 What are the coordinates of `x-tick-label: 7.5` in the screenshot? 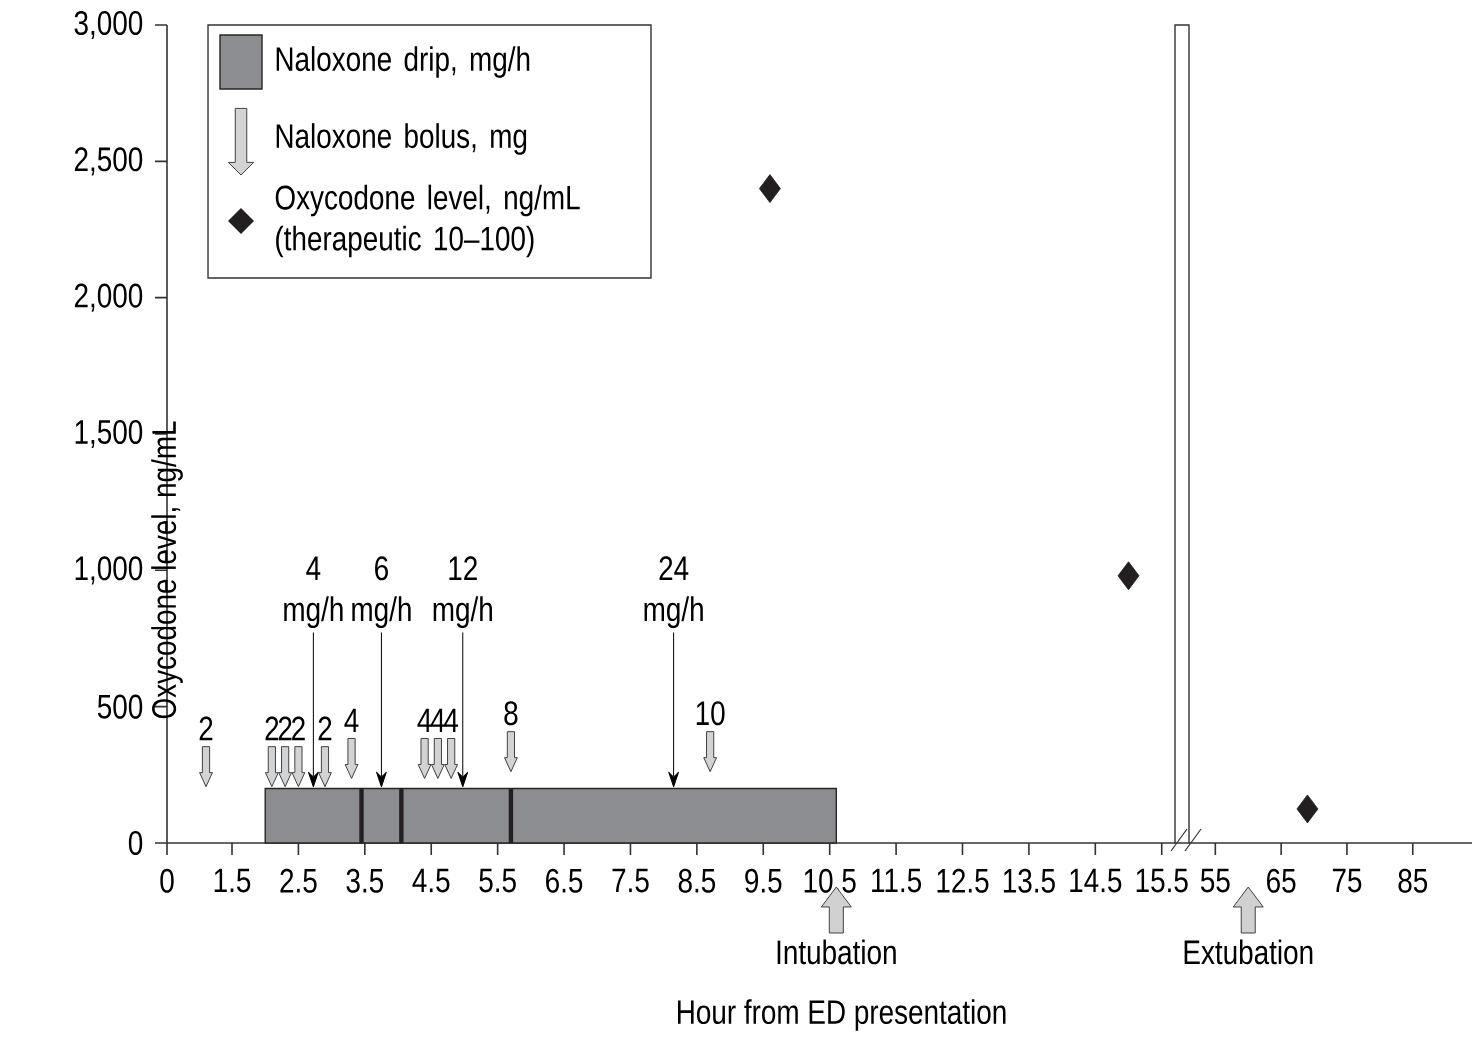 It's located at (630, 880).